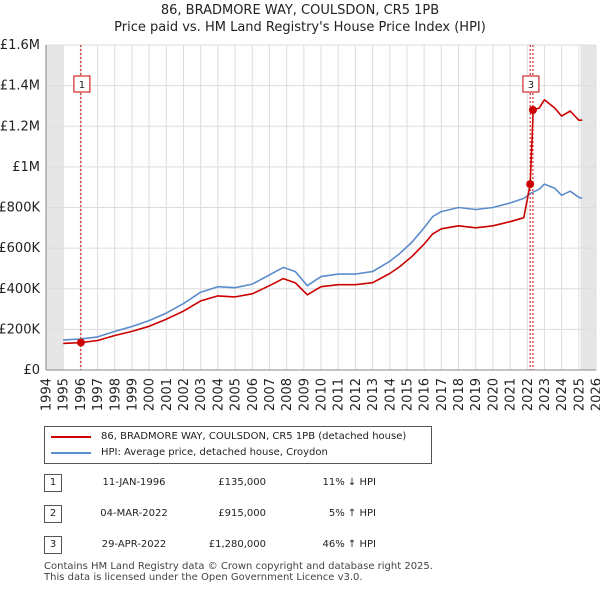  Describe the element at coordinates (373, 394) in the screenshot. I see `x-tick-label-2013: 2013` at that location.